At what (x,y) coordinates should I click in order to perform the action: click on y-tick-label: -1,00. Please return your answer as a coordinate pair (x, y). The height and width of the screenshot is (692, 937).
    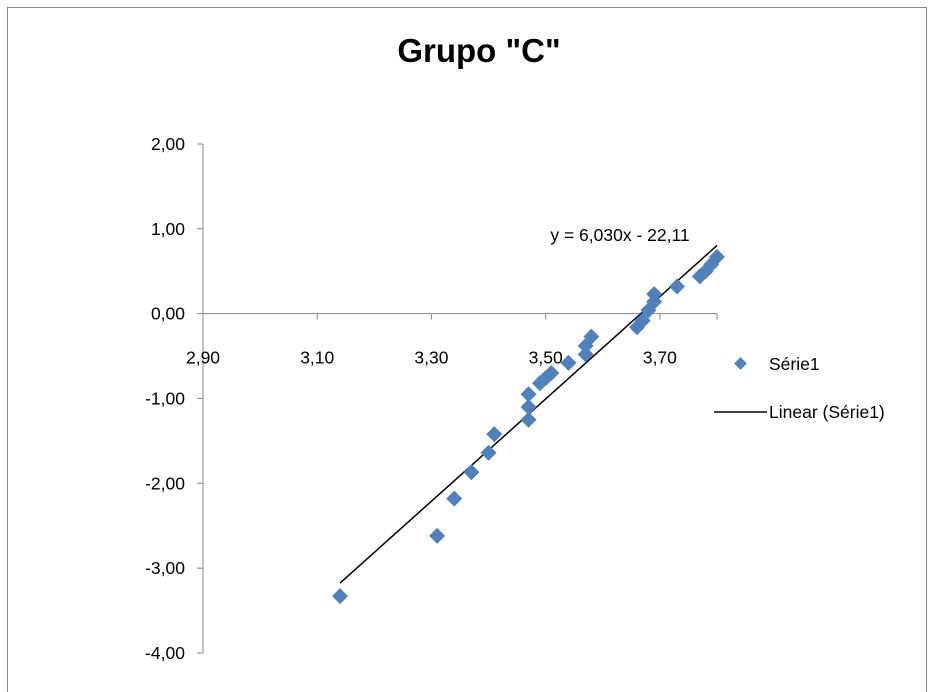
    Looking at the image, I should click on (165, 399).